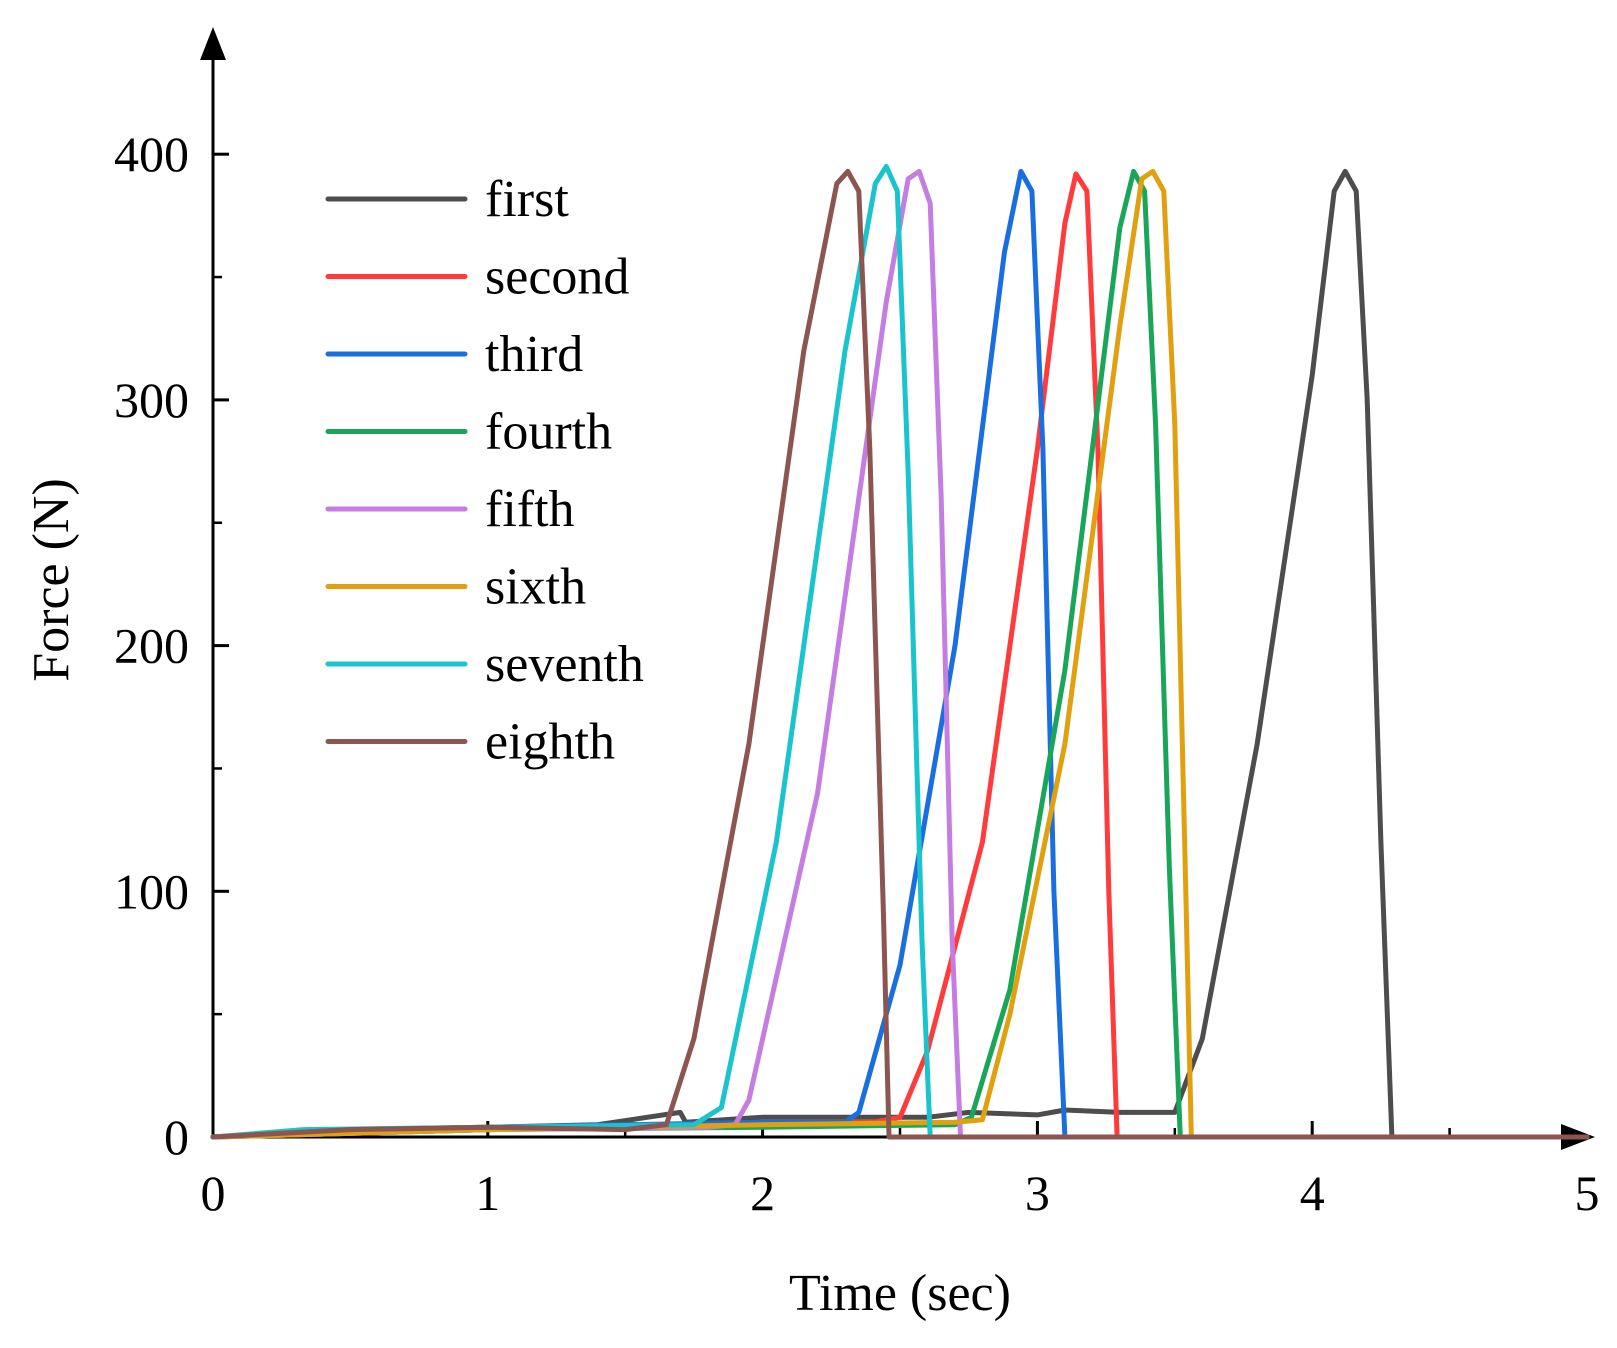 The height and width of the screenshot is (1348, 1617). Describe the element at coordinates (51, 580) in the screenshot. I see `y-axis-title: Force (N)` at that location.